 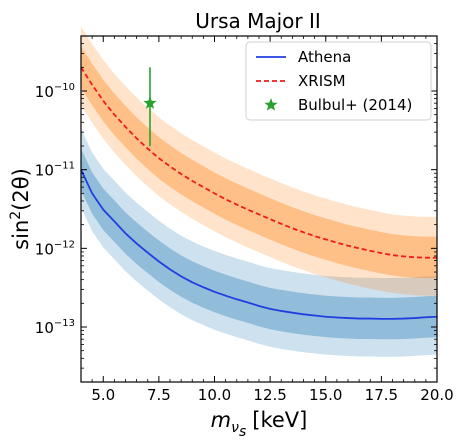 I want to click on chart-title: Ursa Major II, so click(x=258, y=21).